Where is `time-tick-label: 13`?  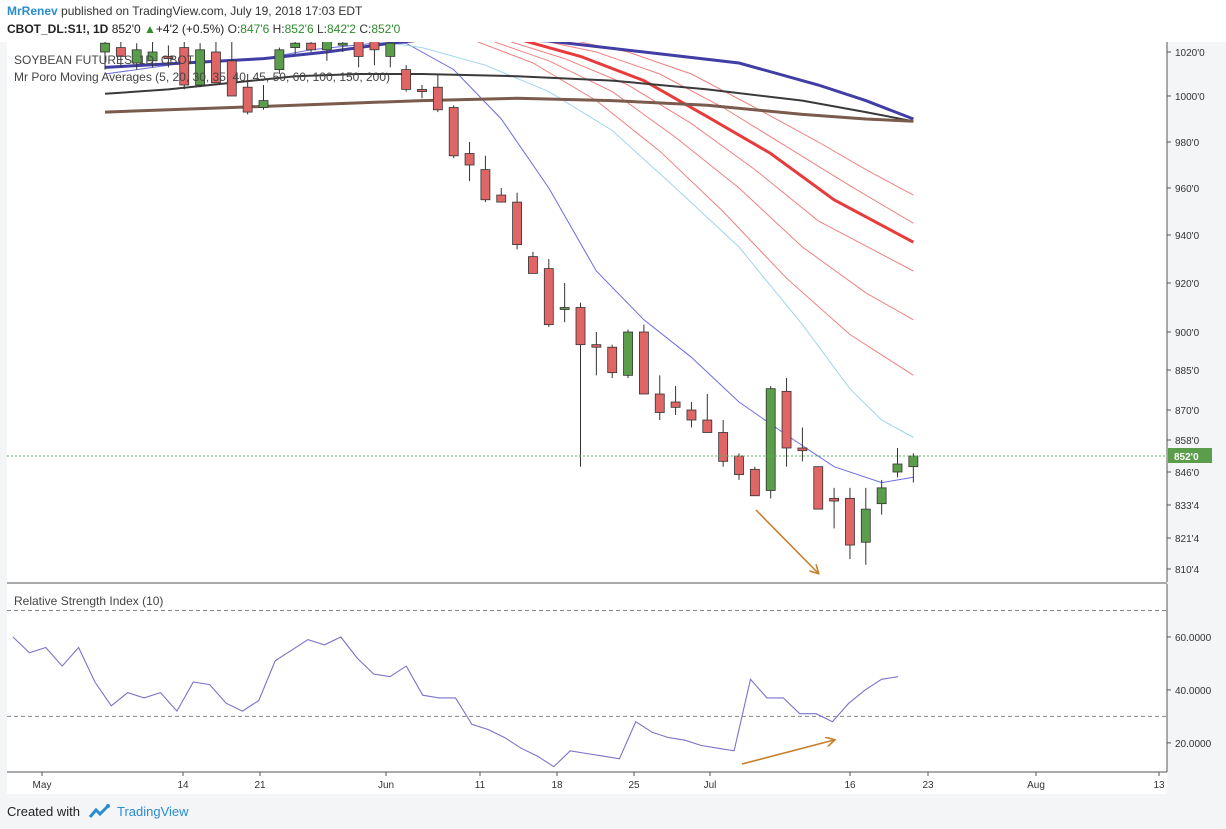
time-tick-label: 13 is located at coordinates (1159, 785).